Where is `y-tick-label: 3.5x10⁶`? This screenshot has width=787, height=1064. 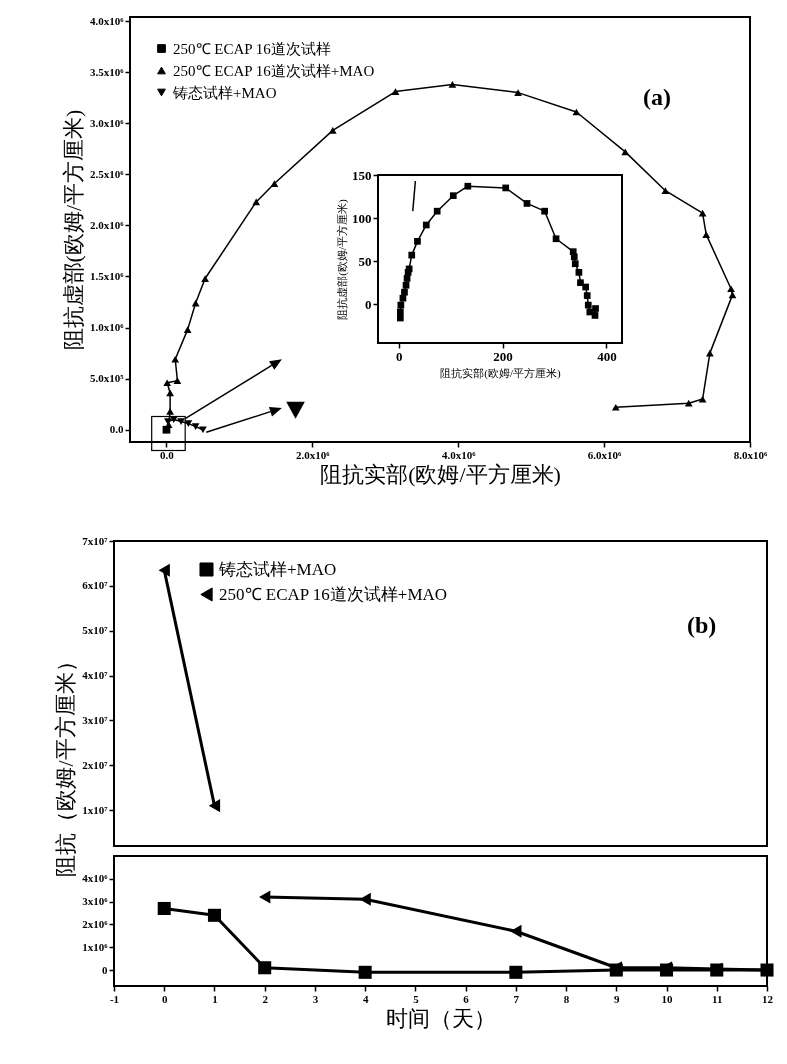
y-tick-label: 3.5x10⁶ is located at coordinates (107, 71).